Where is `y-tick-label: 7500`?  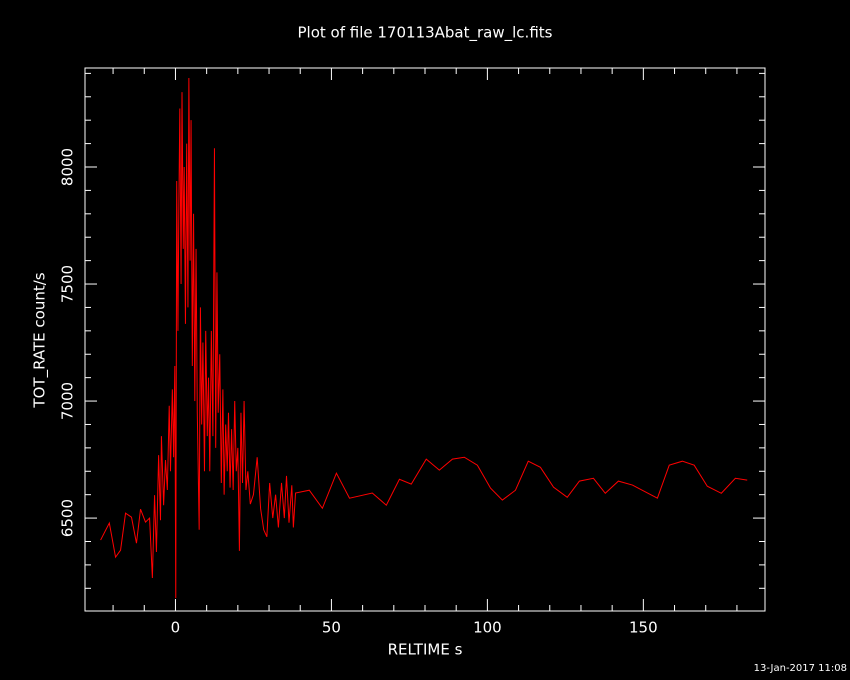
y-tick-label: 7500 is located at coordinates (68, 284).